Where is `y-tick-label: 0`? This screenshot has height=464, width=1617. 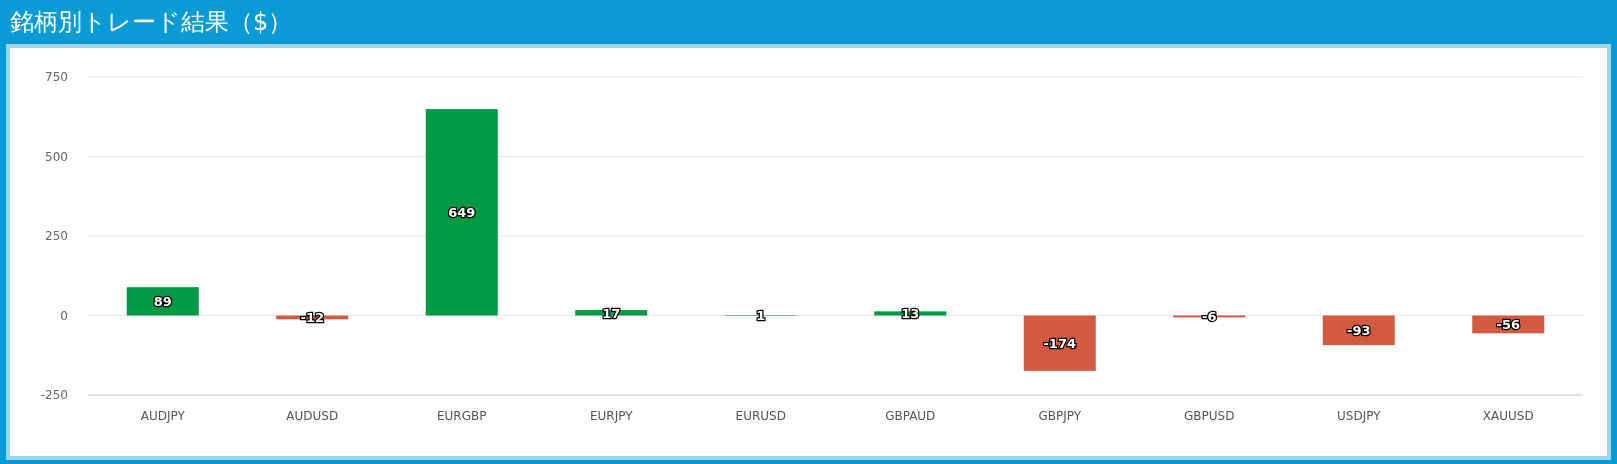 y-tick-label: 0 is located at coordinates (64, 315).